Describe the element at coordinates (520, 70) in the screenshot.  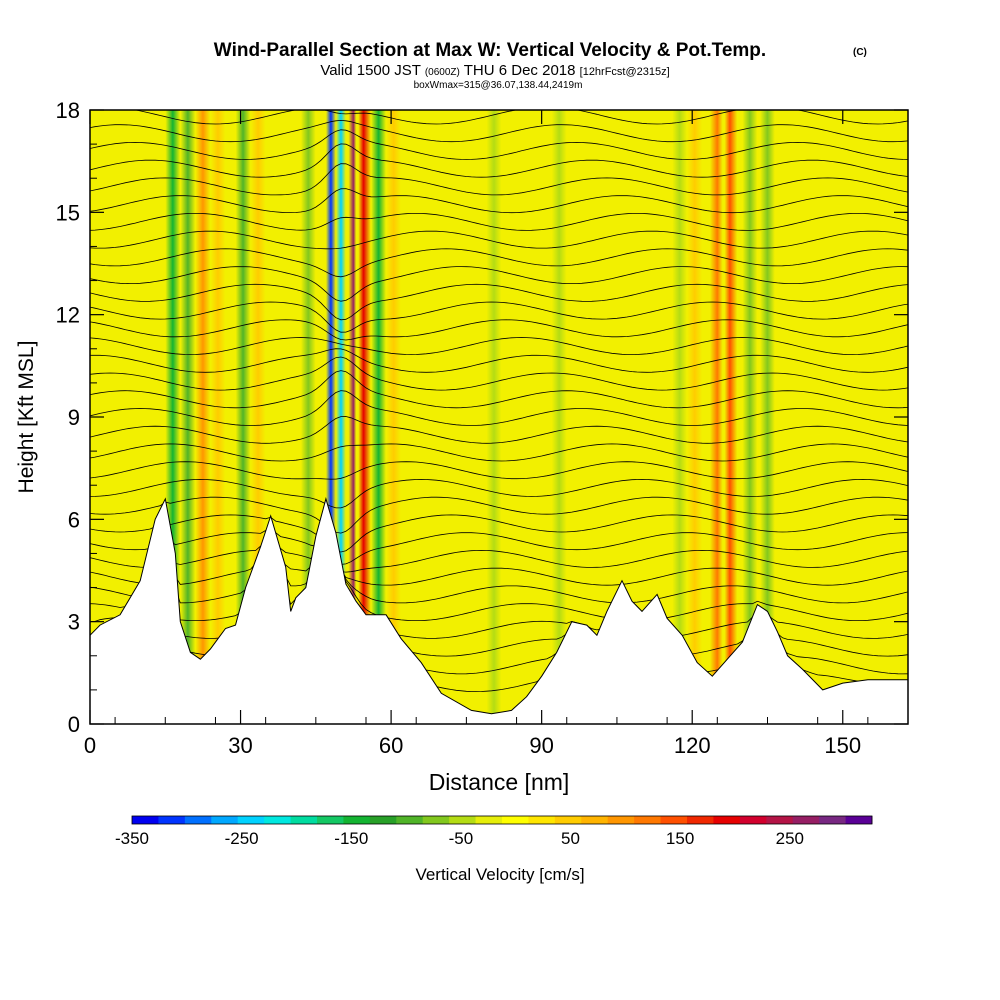
I see `valid-date: THU 6 Dec 2018` at that location.